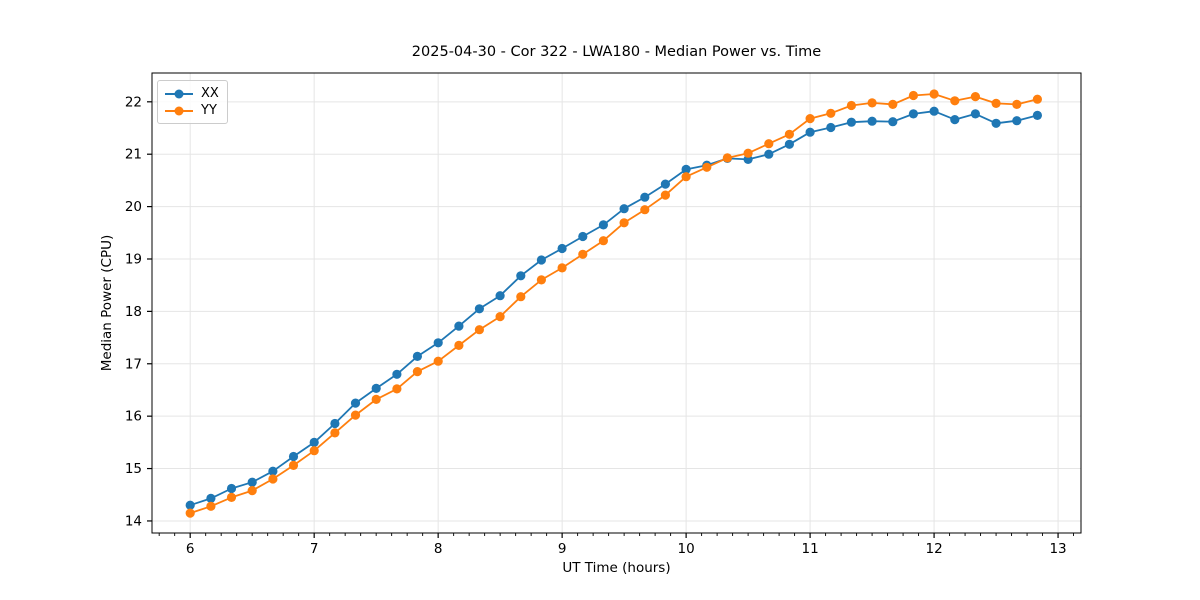 The image size is (1200, 600). Describe the element at coordinates (133, 417) in the screenshot. I see `svg-text: 16` at that location.